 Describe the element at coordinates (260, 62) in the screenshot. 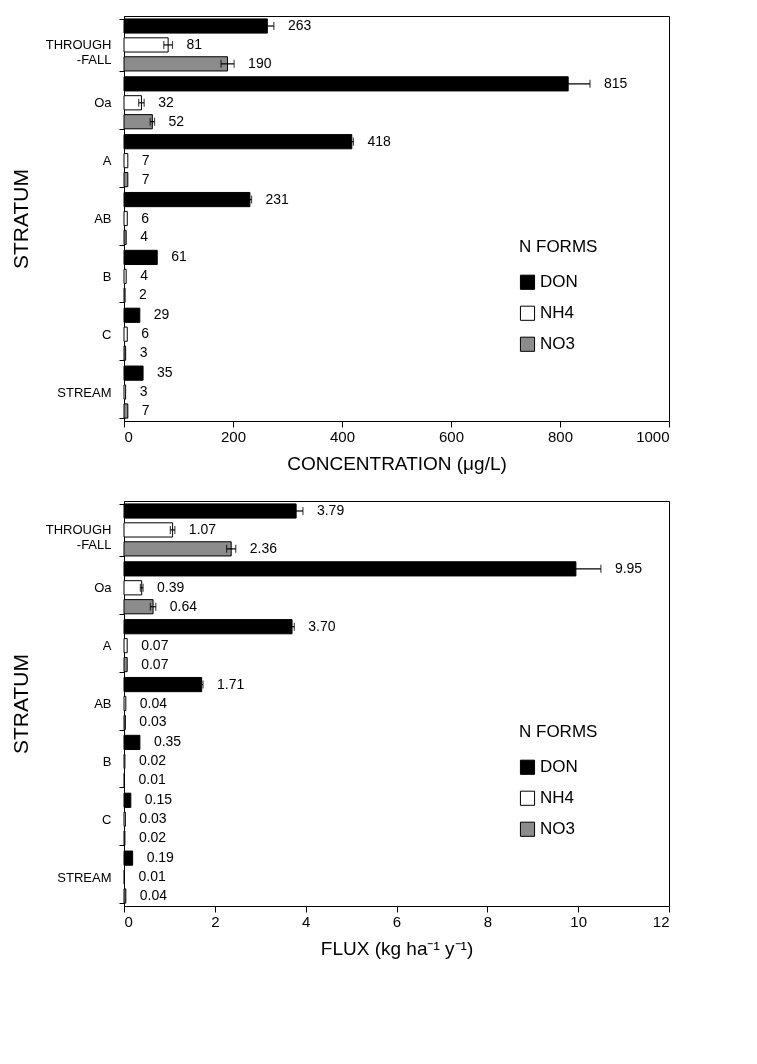

I see `data-label: 190` at that location.